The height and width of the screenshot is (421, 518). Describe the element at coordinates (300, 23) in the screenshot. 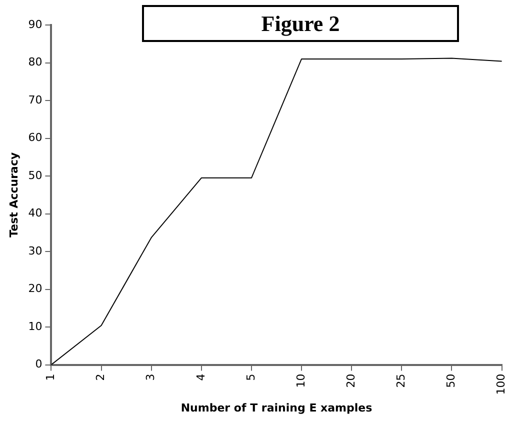

I see `title-frame: Figure 2` at that location.